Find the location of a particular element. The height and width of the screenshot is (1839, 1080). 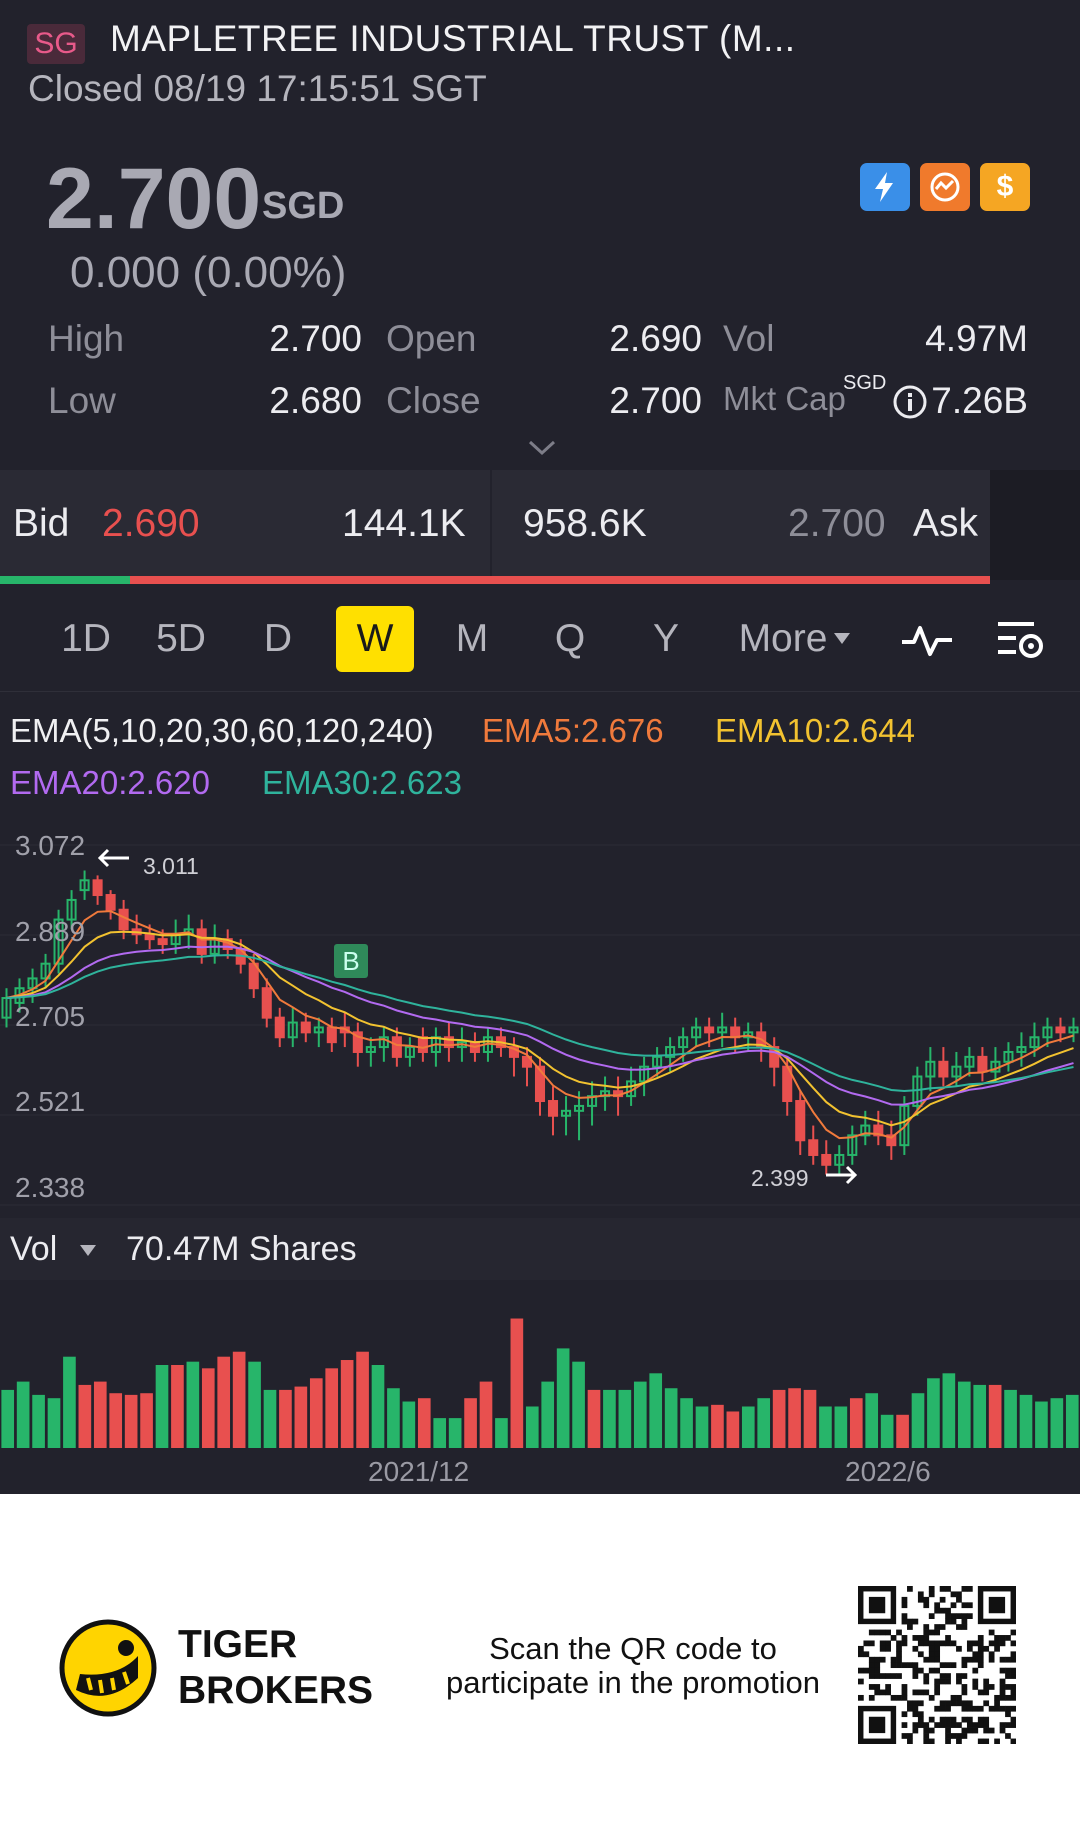

ema20-value: EMA20:2.620 is located at coordinates (110, 782).